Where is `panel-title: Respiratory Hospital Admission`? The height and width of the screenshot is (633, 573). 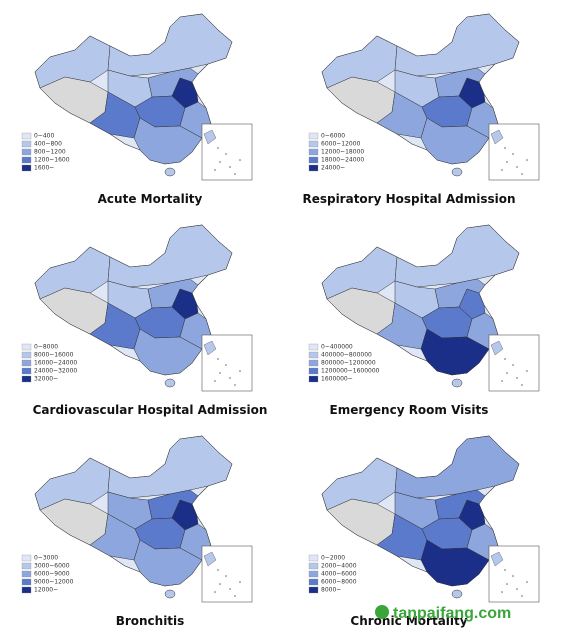 panel-title: Respiratory Hospital Admission is located at coordinates (408, 199).